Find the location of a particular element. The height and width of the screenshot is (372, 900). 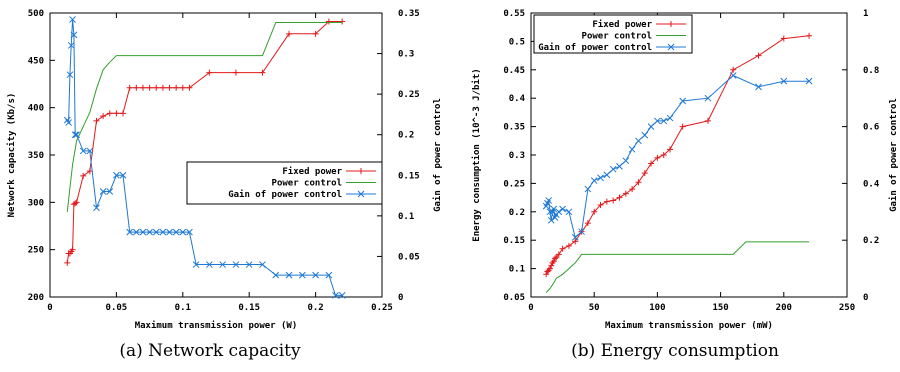

y2-tick-label: 0.6 is located at coordinates (871, 128).